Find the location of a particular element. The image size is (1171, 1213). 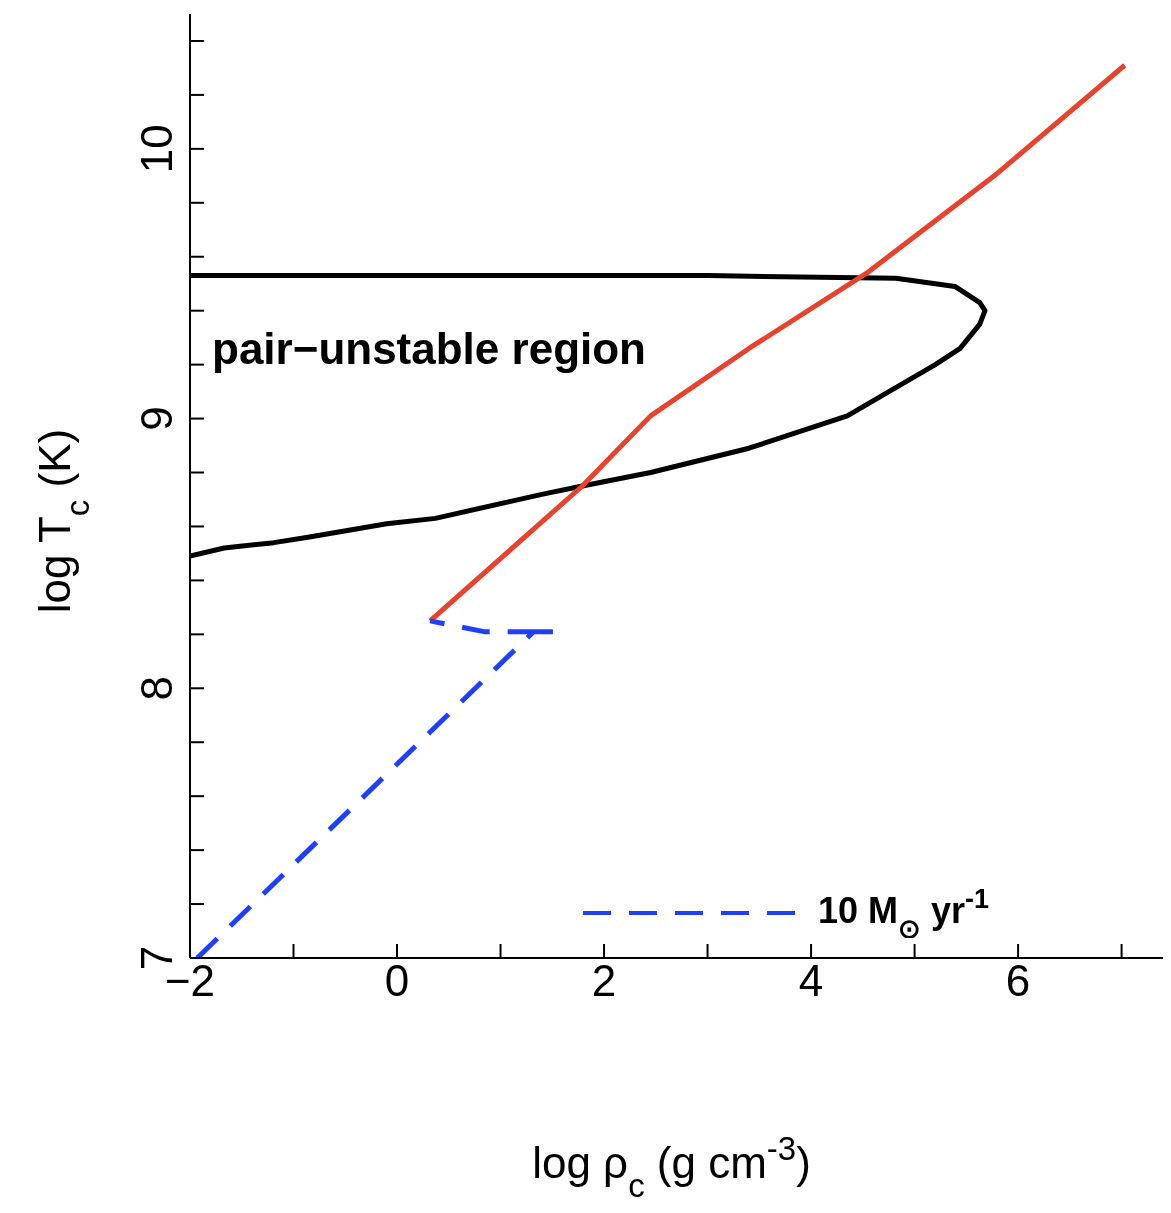

x-axis-title: log ρ$_{c}$ (g cm$^{-3}$) is located at coordinates (671, 1166).